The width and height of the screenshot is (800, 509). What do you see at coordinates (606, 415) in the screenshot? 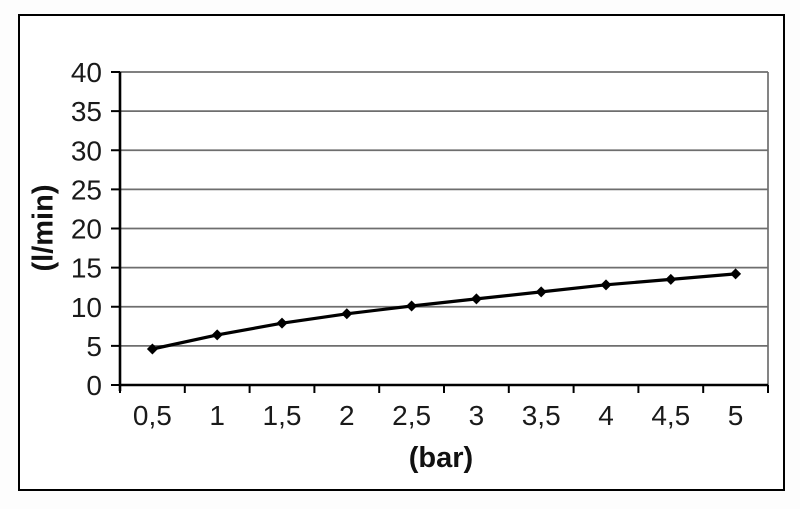
I see `x-tick-label-4: 4` at bounding box center [606, 415].